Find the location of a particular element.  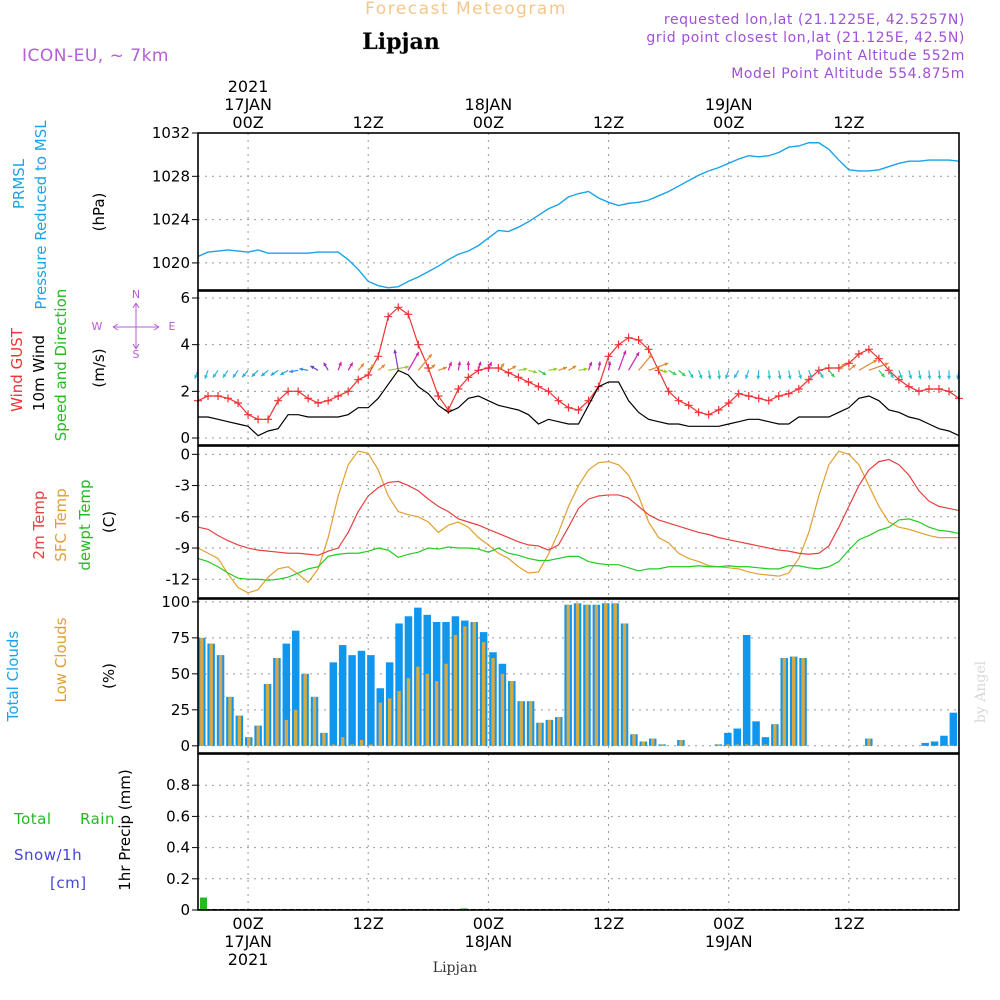

precip-bar is located at coordinates (204, 903).